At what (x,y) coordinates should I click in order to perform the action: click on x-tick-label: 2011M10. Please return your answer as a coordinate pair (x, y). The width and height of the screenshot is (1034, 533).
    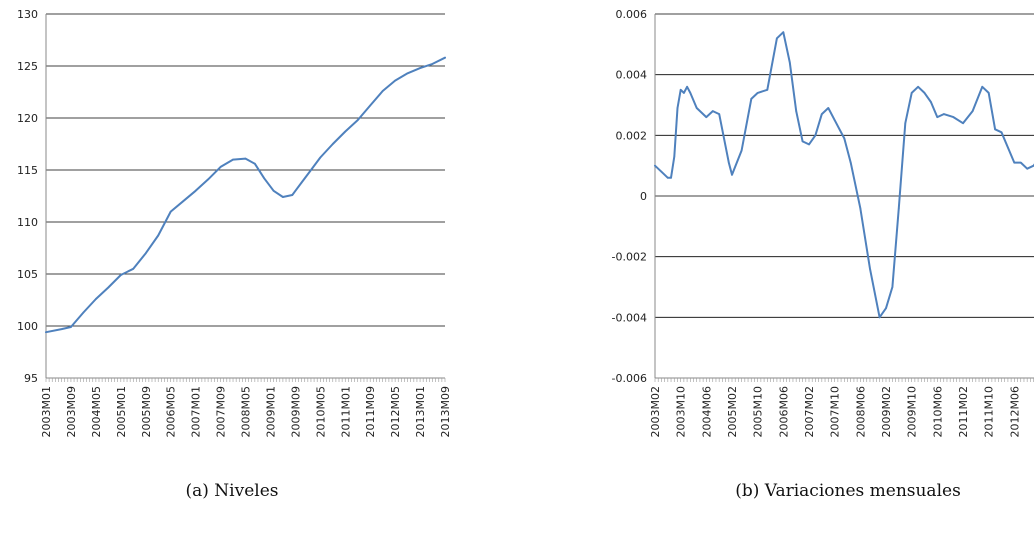
    Looking at the image, I should click on (989, 411).